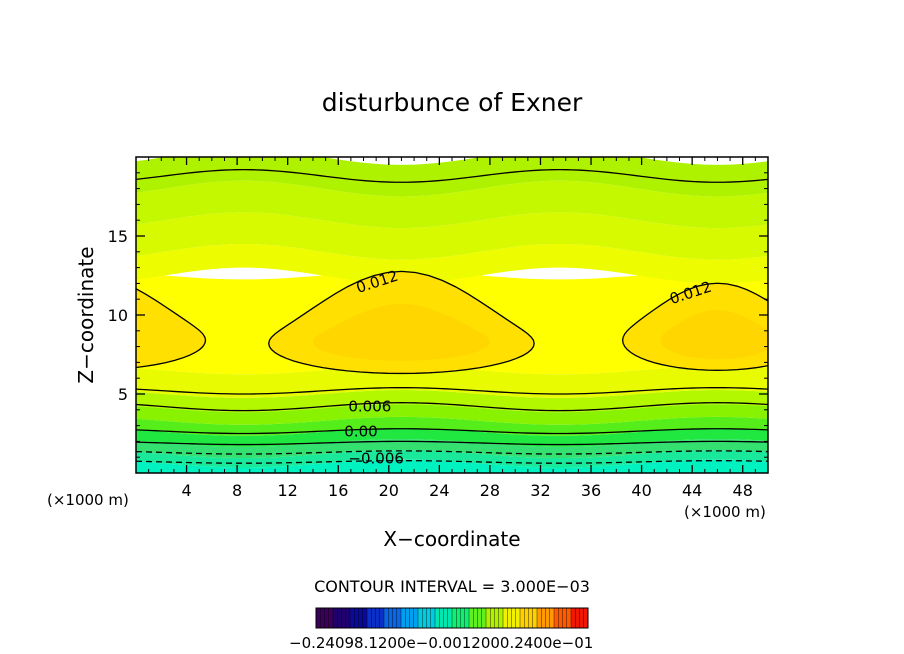 This screenshot has height=654, width=904. I want to click on contour-line-neg-0.006, so click(452, 462).